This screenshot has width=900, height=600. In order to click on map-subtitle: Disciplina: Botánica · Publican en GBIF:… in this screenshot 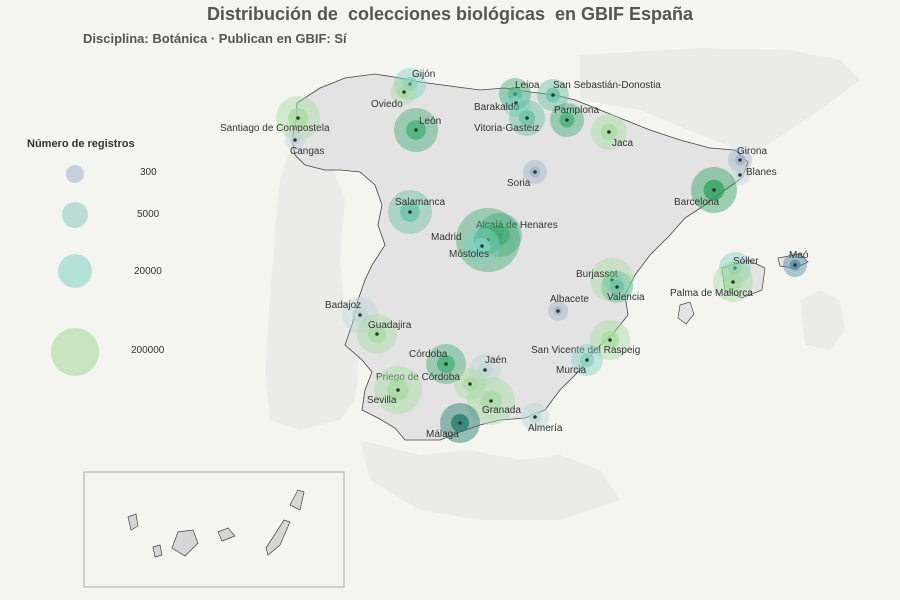, I will do `click(215, 38)`.